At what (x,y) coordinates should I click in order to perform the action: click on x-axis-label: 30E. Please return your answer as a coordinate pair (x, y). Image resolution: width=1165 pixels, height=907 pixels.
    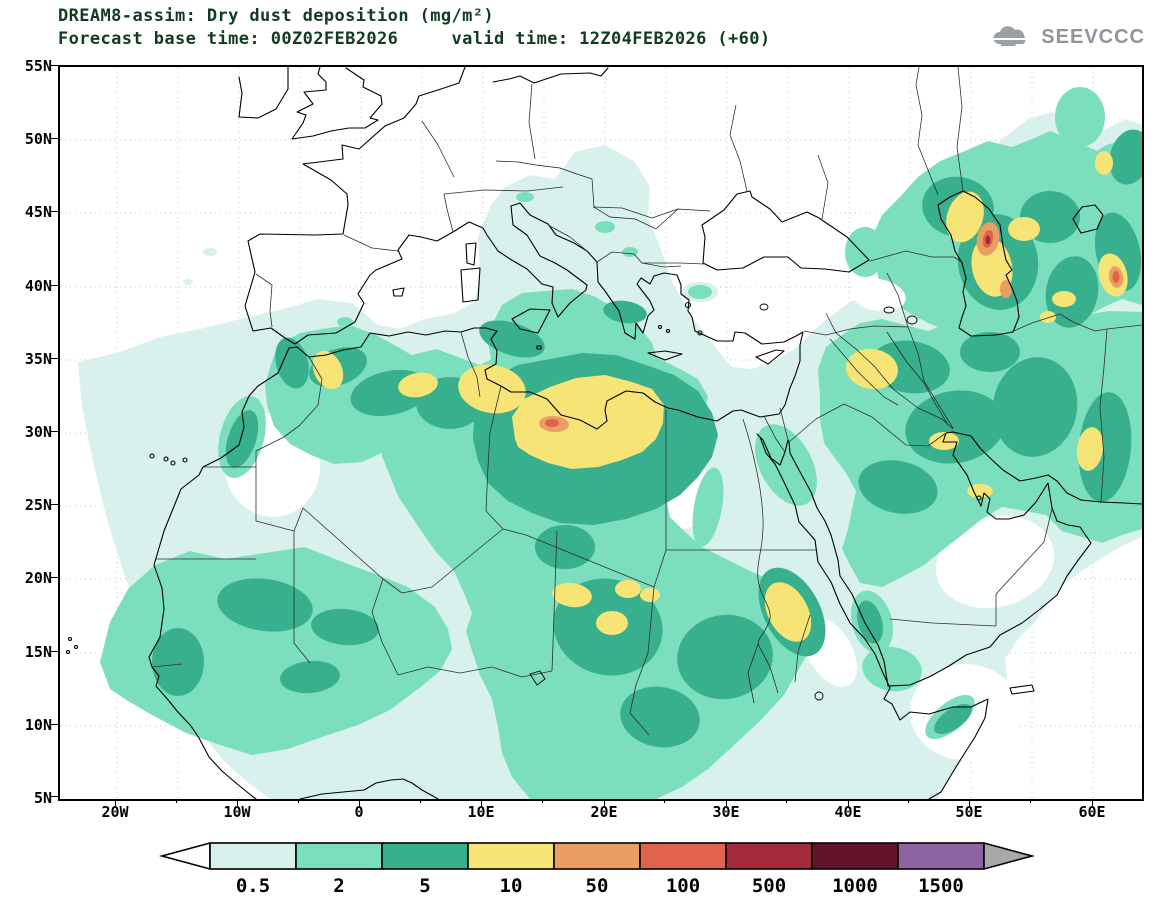
    Looking at the image, I should click on (726, 812).